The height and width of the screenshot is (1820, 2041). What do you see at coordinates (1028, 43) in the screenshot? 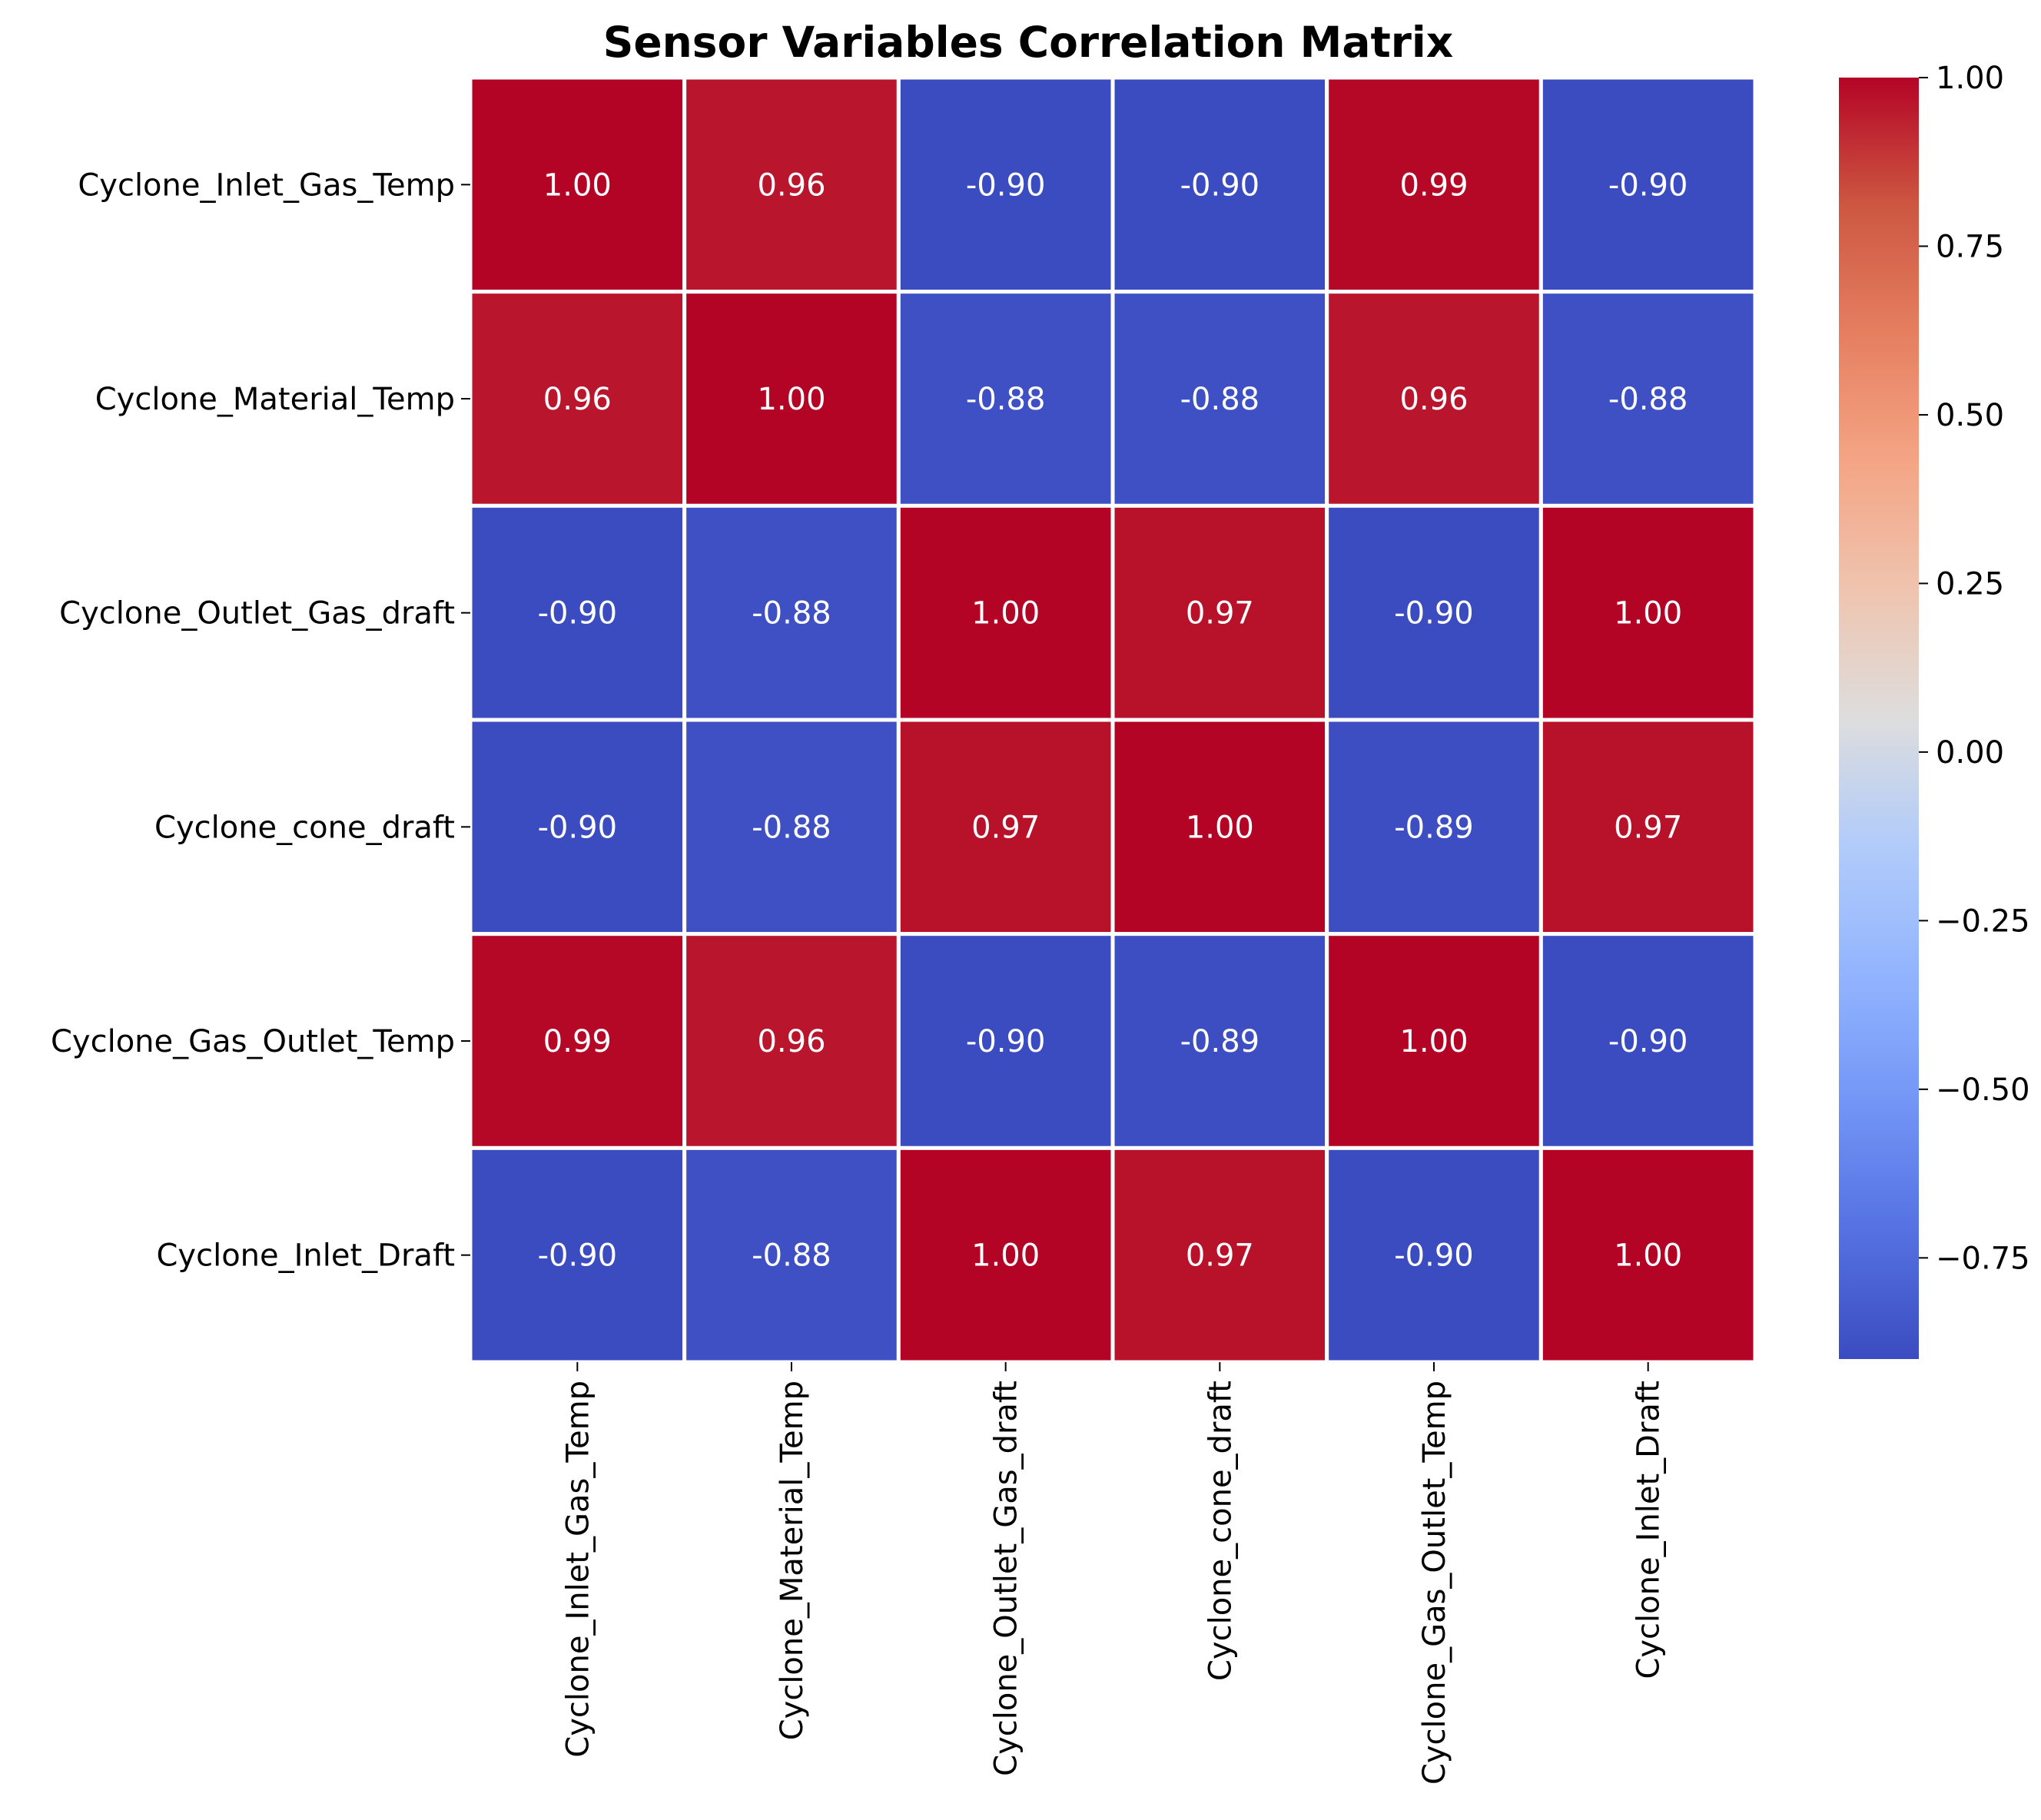
I see `chart-title: Sensor Variables Correlation Matrix` at bounding box center [1028, 43].